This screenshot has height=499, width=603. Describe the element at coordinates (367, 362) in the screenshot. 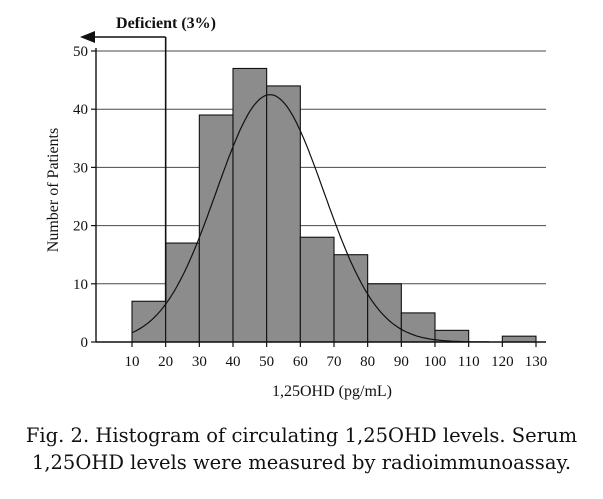

I see `x-tick-label-80: 80` at that location.